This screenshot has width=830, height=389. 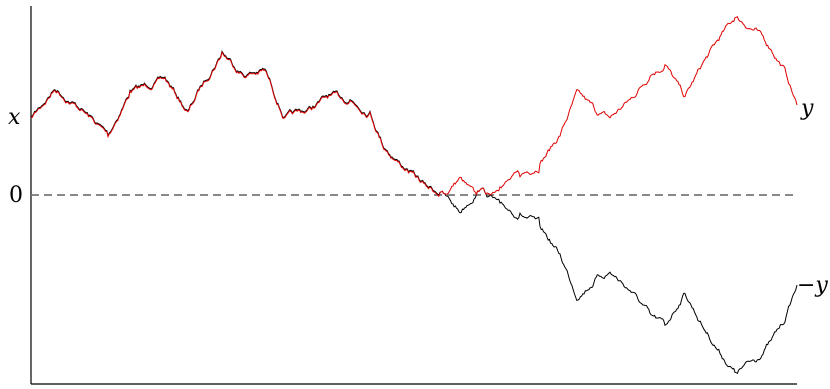 I want to click on label-x: x, so click(x=14, y=117).